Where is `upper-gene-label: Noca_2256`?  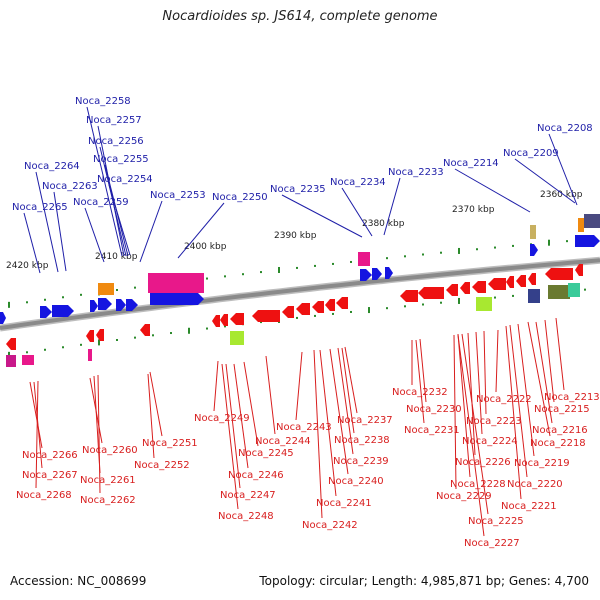
upper-gene-label: Noca_2256 is located at coordinates (116, 141).